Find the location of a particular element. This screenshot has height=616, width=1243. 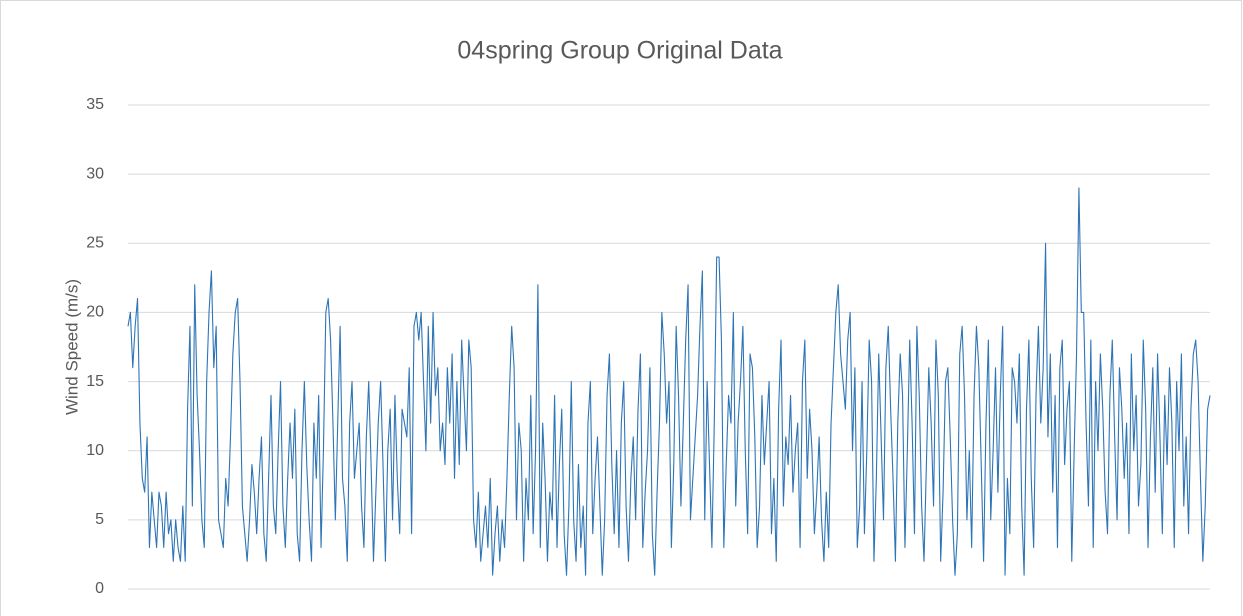

y-axis-label: Wind Speed (m/s) is located at coordinates (71, 347).